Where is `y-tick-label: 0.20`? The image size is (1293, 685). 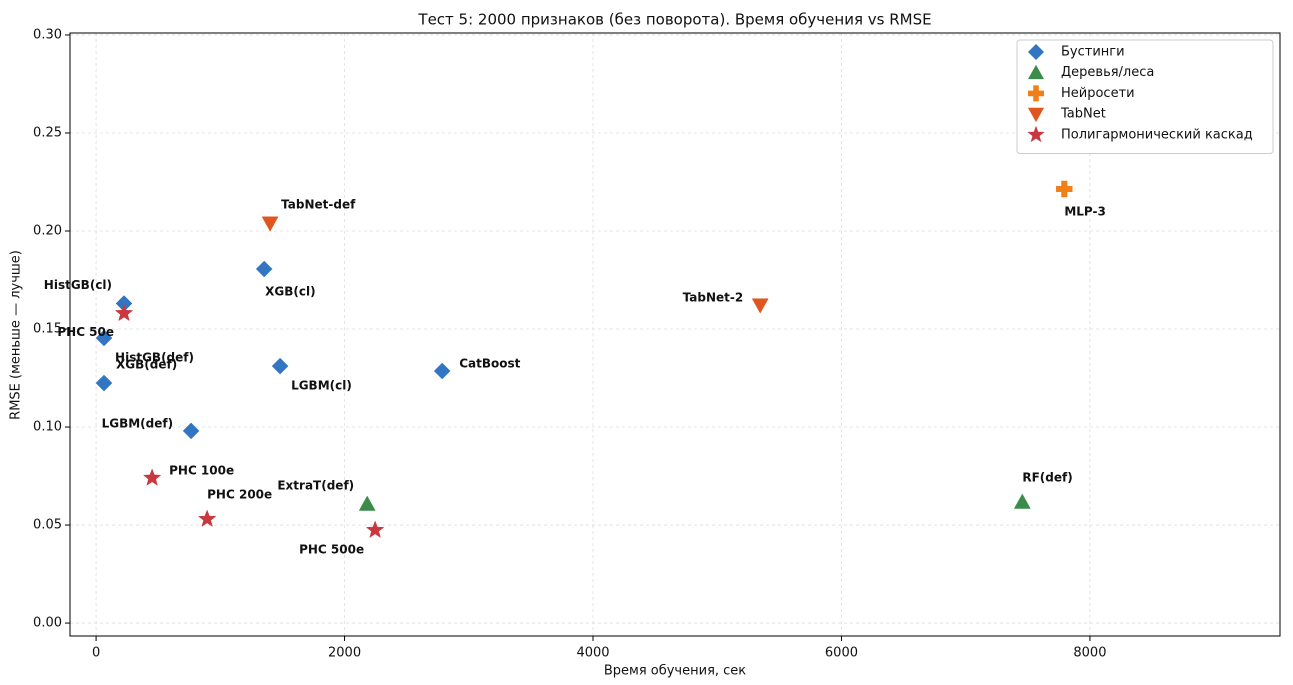 y-tick-label: 0.20 is located at coordinates (47, 230).